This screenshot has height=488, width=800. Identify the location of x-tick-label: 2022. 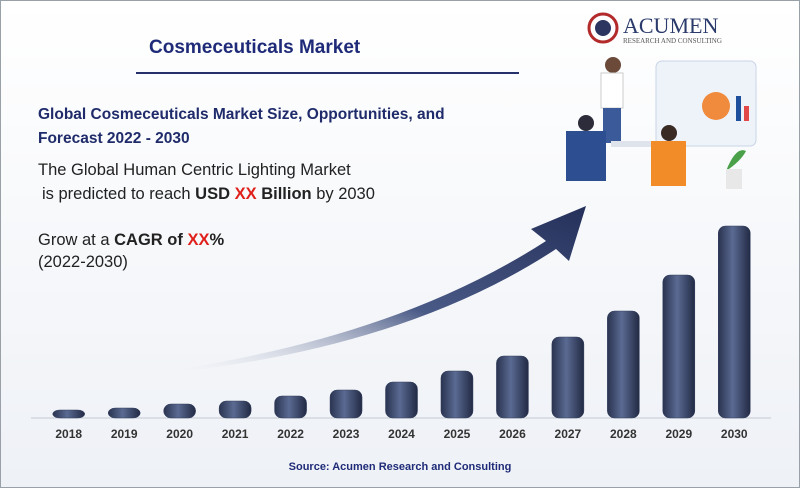
(290, 434).